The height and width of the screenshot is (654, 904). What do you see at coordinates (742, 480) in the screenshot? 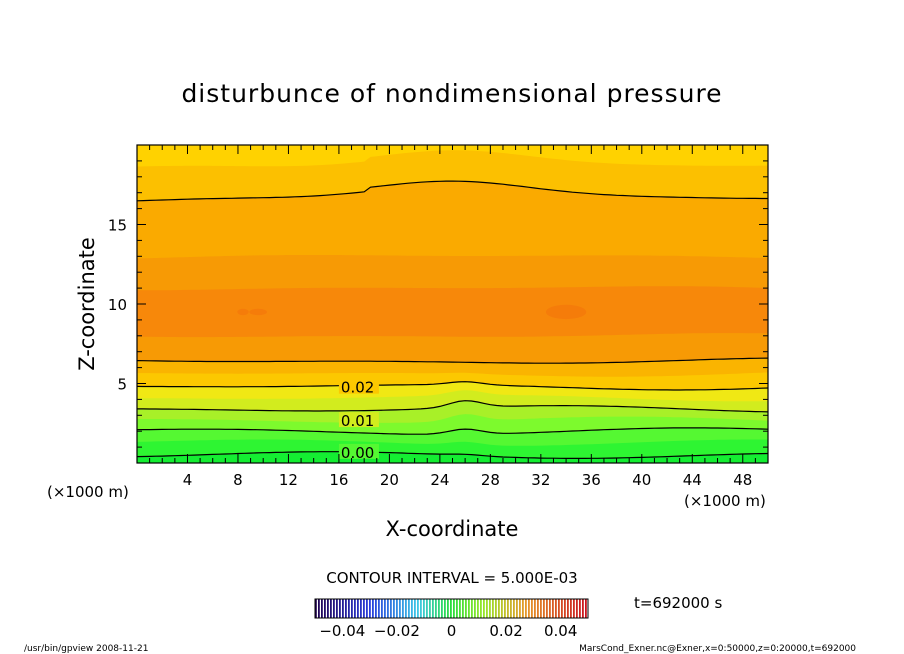
I see `x-tick-label: 48` at bounding box center [742, 480].